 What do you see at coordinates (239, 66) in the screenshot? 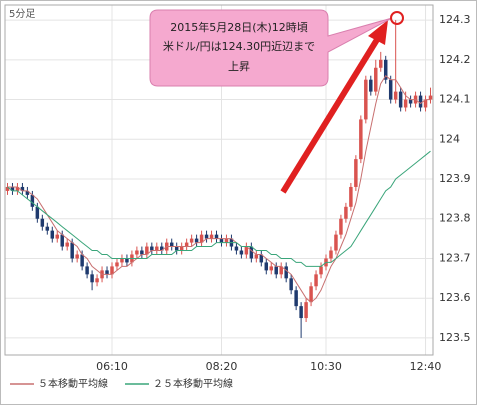
I see `annotation-line: 上昇` at bounding box center [239, 66].